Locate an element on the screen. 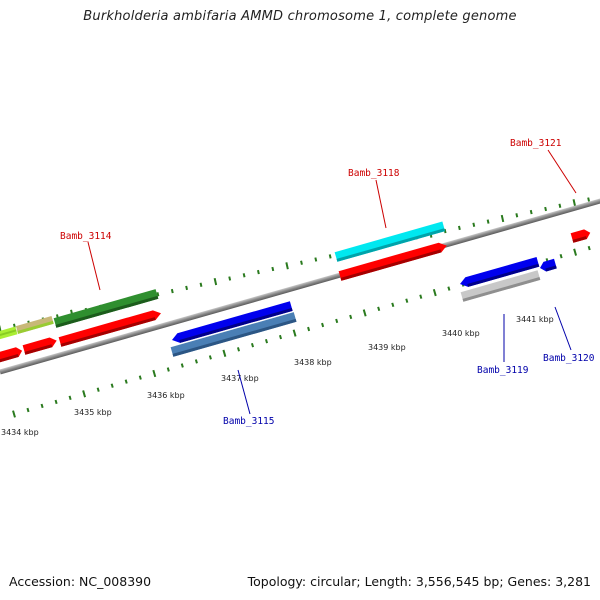  tick-label: 3440 kbp is located at coordinates (461, 333).